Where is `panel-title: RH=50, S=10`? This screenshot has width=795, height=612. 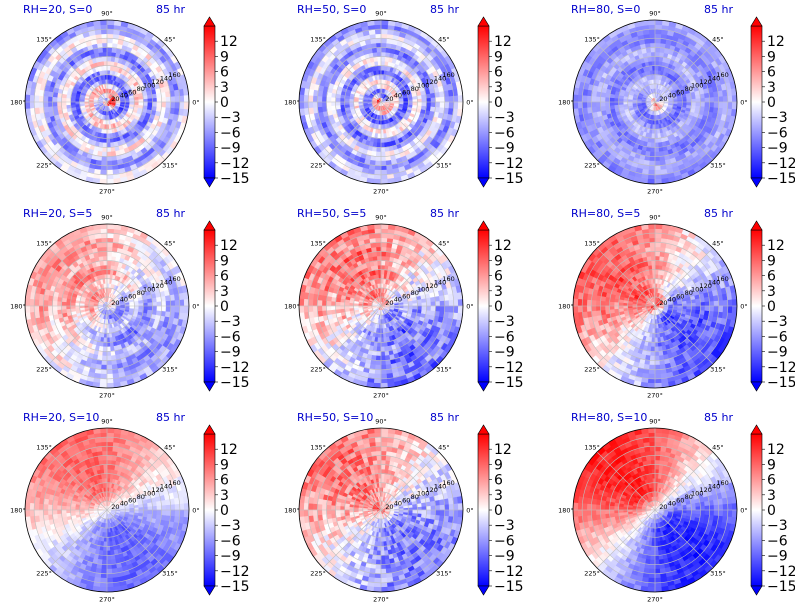 panel-title: RH=50, S=10 is located at coordinates (335, 417).